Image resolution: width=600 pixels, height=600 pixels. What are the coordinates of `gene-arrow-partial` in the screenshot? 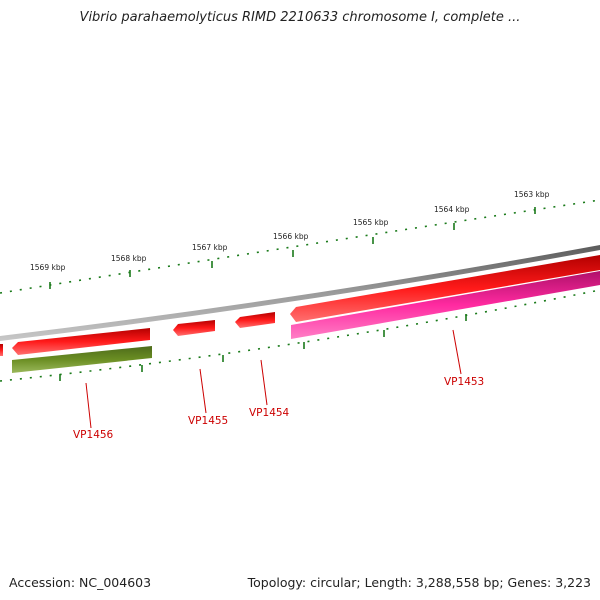 It's located at (1, 350).